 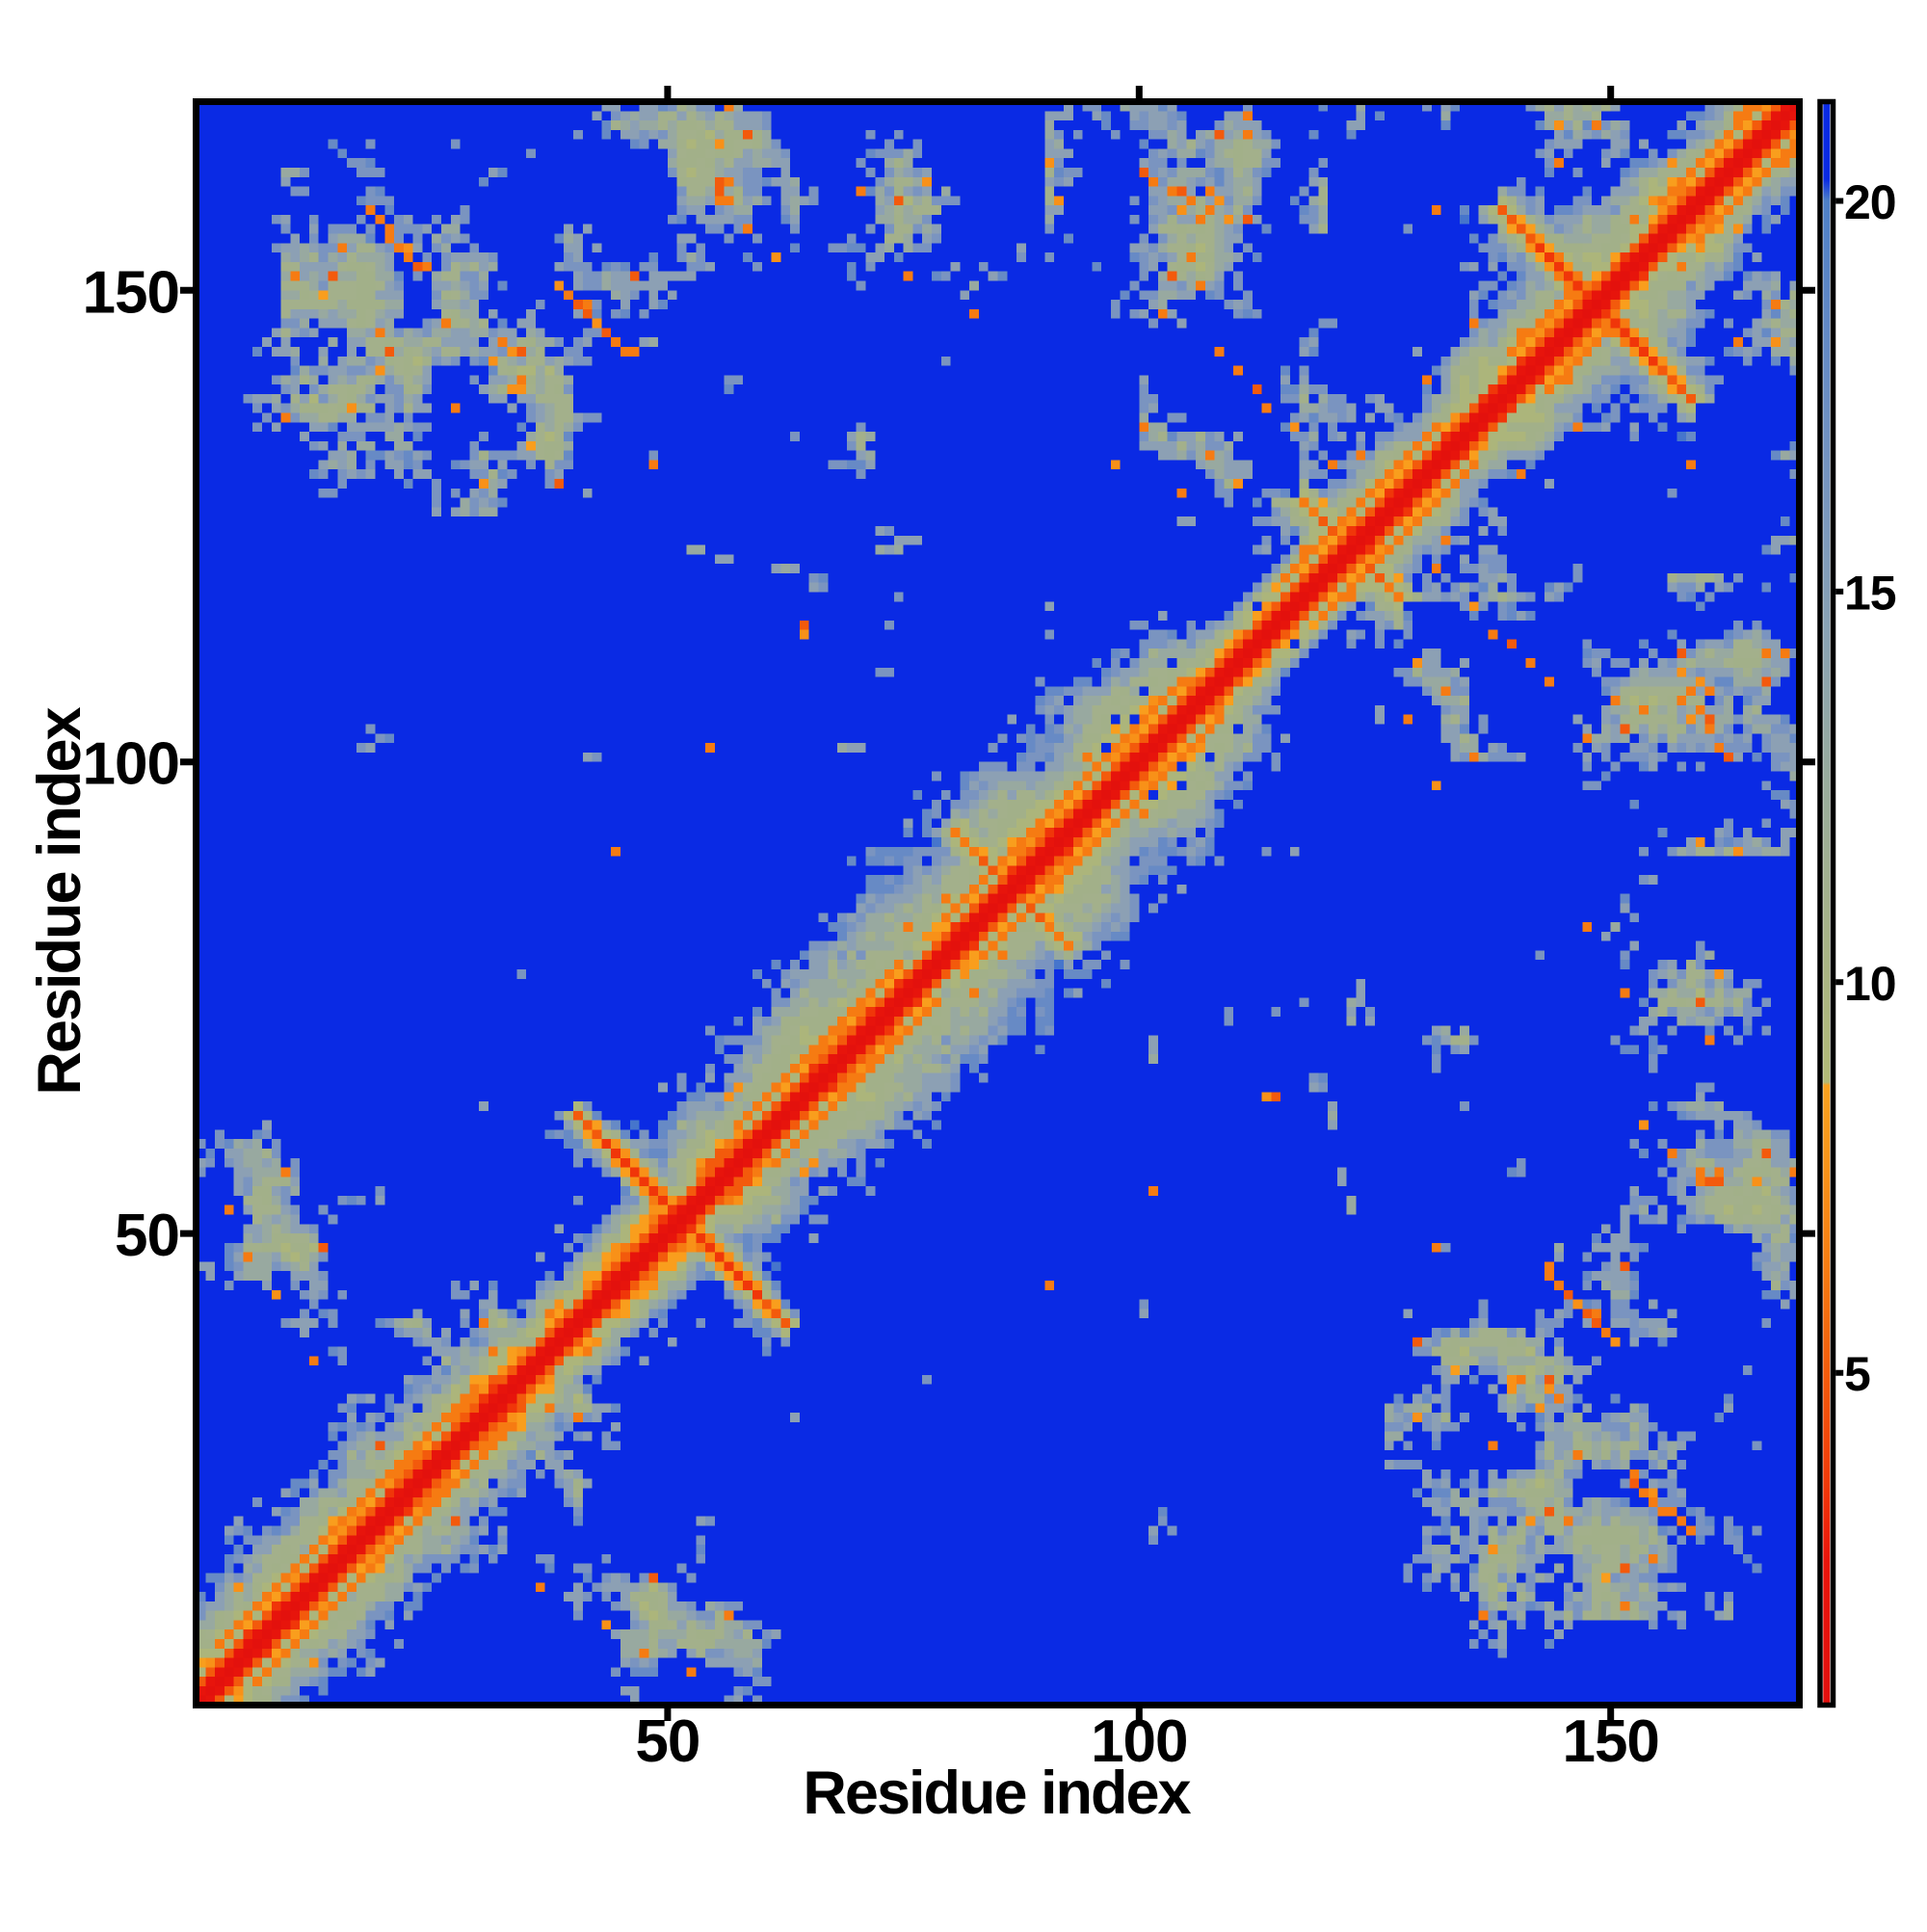 What do you see at coordinates (1870, 202) in the screenshot?
I see `svg-text: 20` at bounding box center [1870, 202].